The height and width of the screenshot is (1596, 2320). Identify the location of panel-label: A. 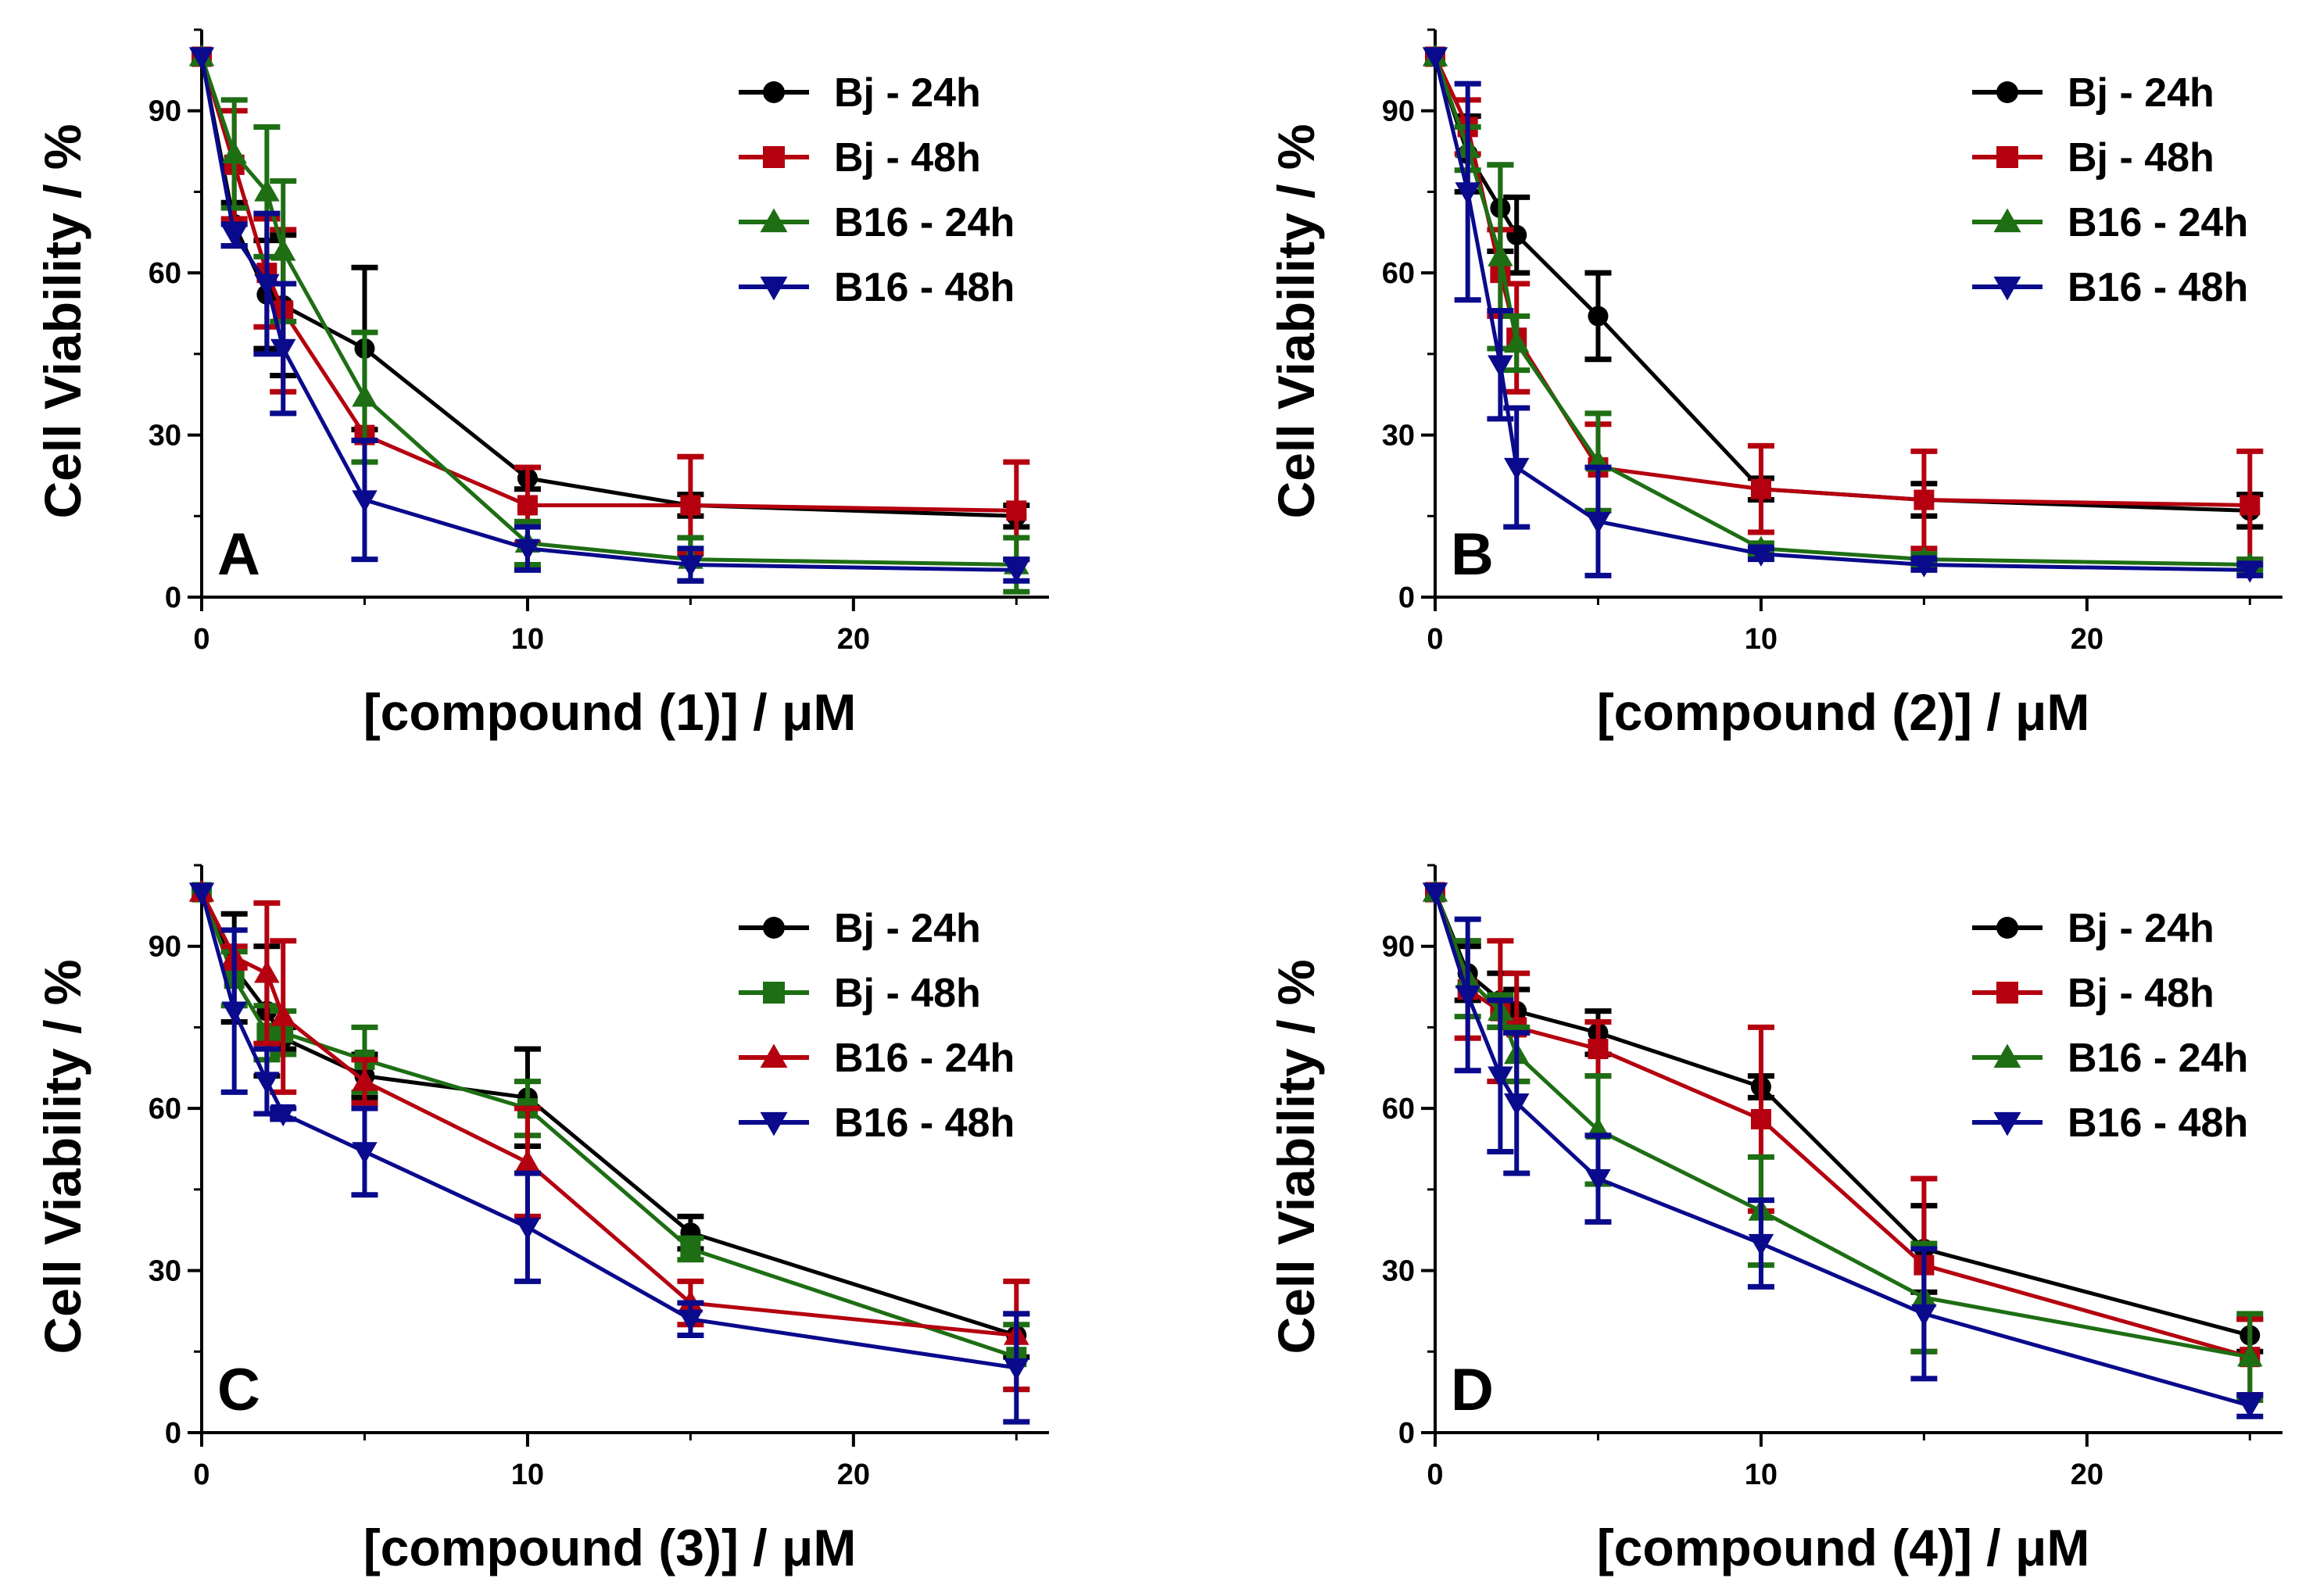
(238, 554).